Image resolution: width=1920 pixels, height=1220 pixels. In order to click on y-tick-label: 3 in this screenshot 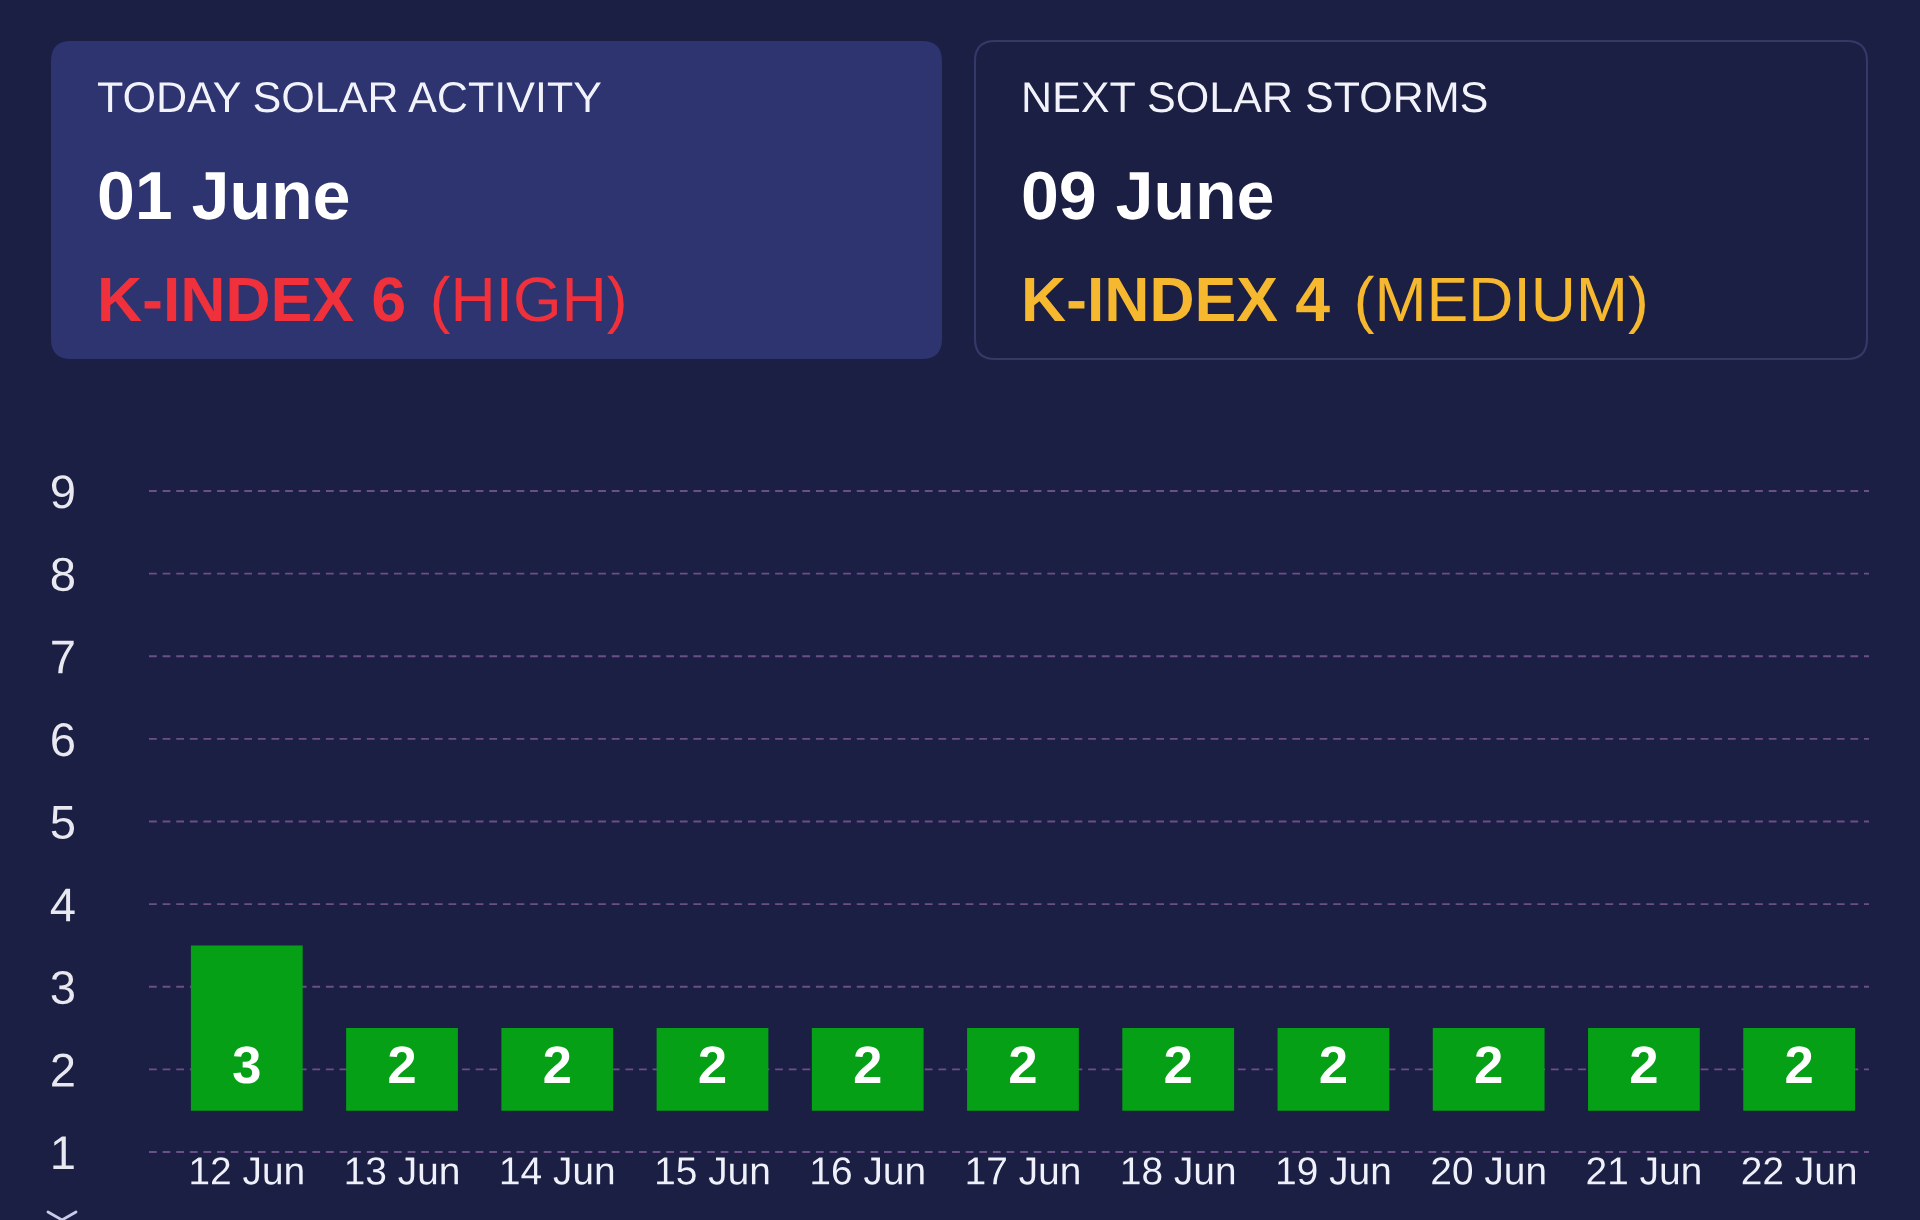, I will do `click(62, 987)`.